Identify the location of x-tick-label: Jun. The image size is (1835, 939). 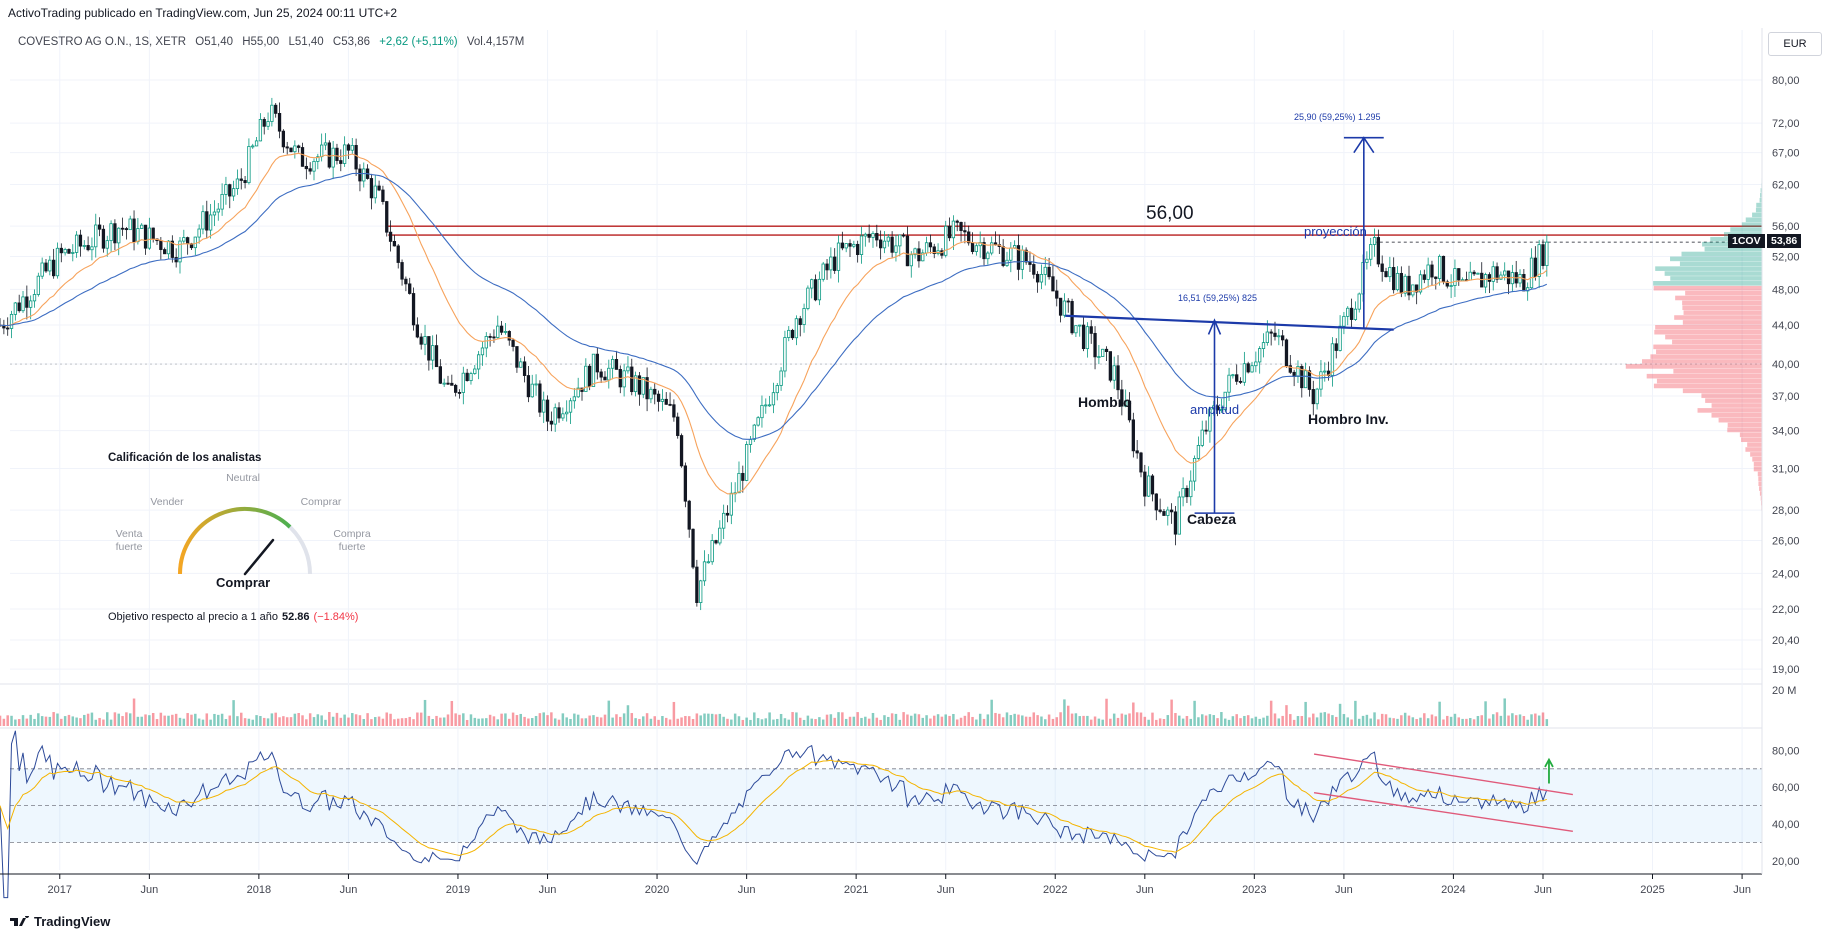
(1742, 890).